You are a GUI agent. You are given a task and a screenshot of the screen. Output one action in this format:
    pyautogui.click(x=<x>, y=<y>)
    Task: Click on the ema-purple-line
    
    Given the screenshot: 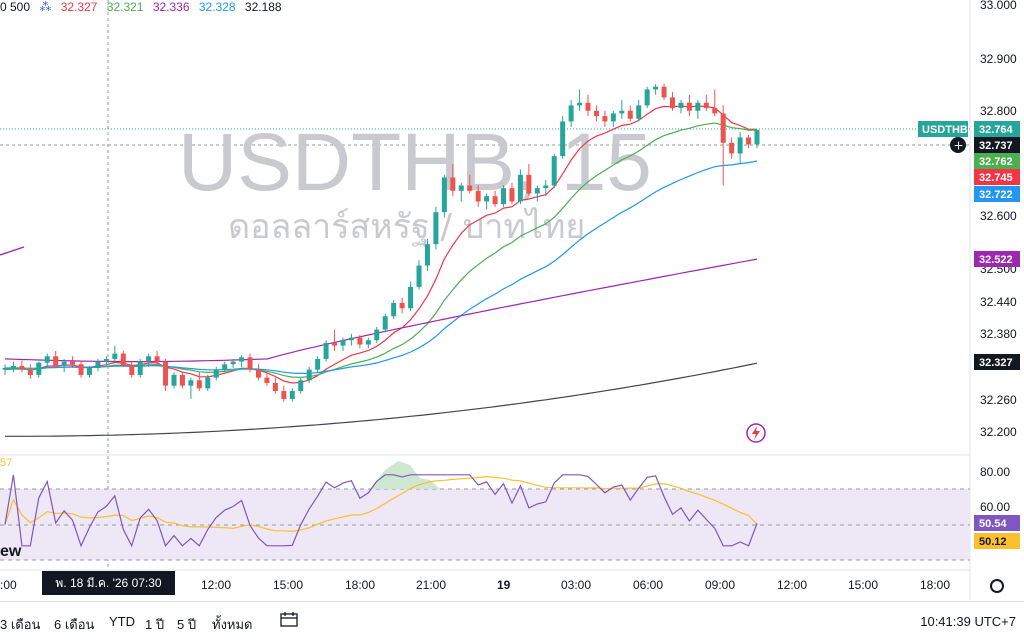 What is the action you would take?
    pyautogui.click(x=381, y=310)
    